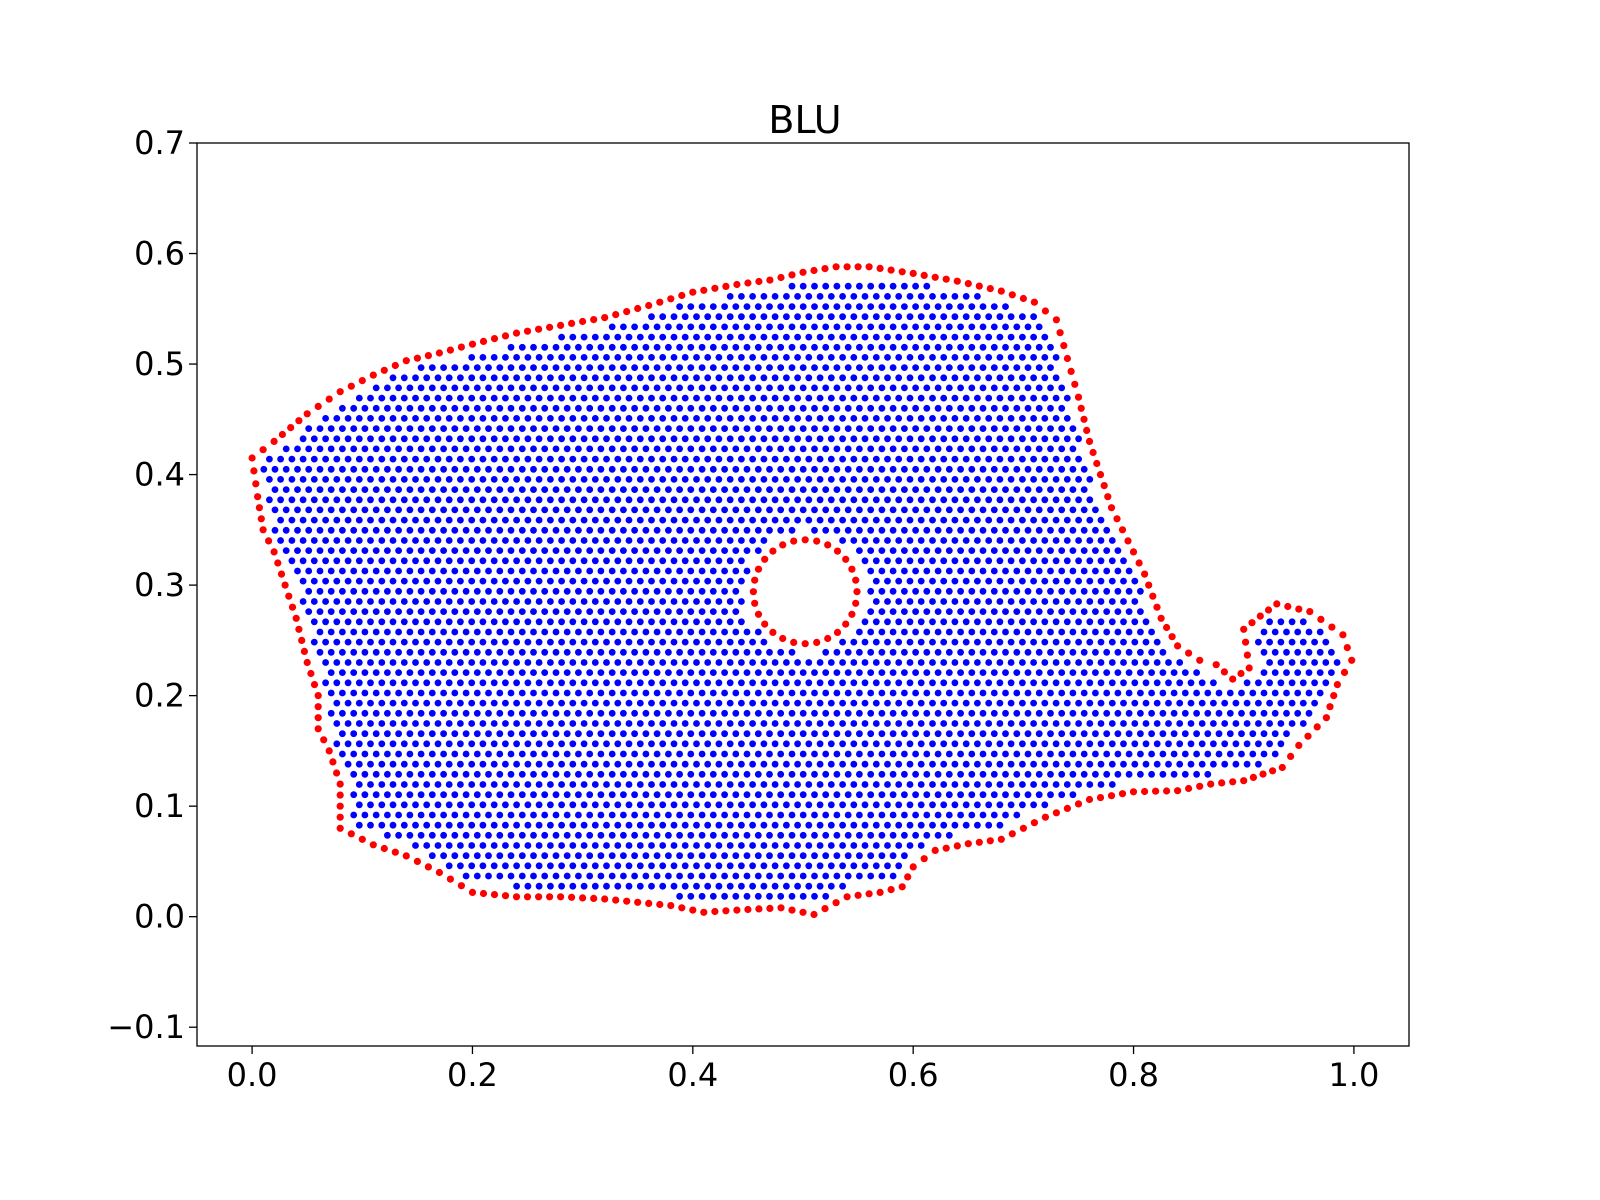  I want to click on x-tick-label: 0.0, so click(252, 1075).